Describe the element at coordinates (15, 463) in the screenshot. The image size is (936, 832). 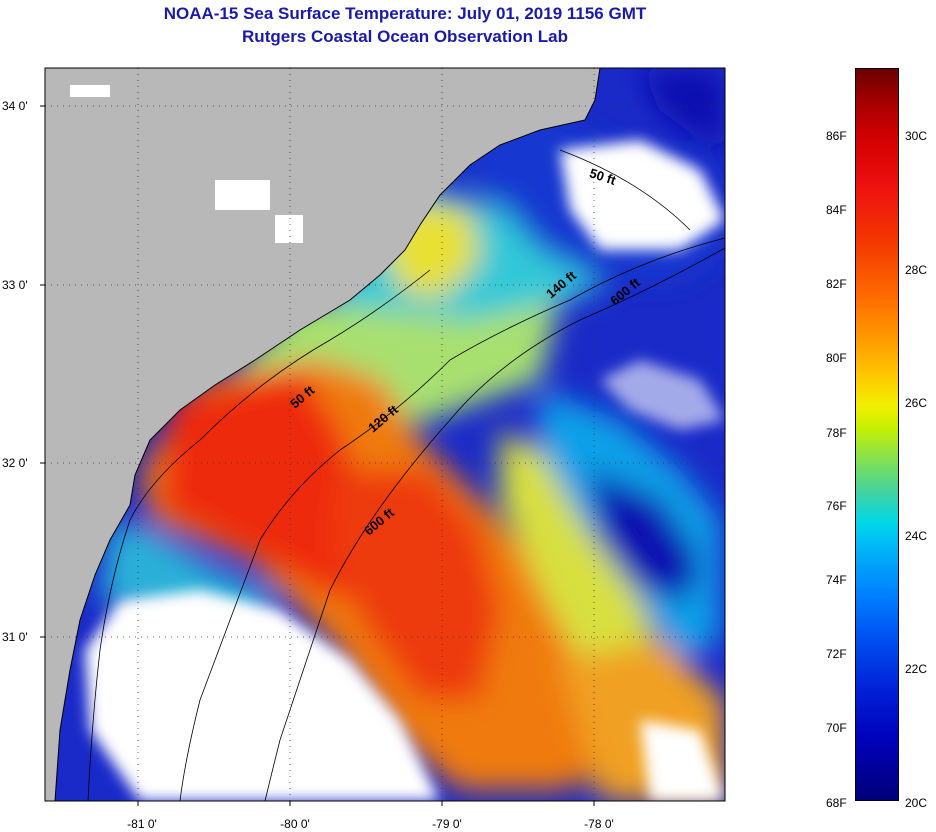
I see `lat-label-32: 32 0'` at that location.